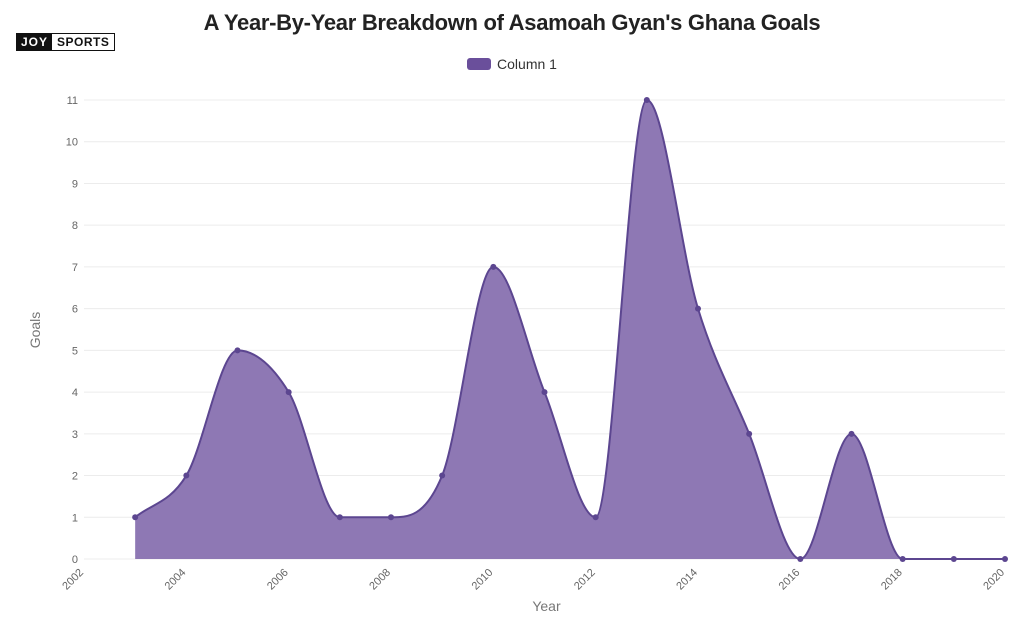 The width and height of the screenshot is (1024, 630). What do you see at coordinates (75, 435) in the screenshot?
I see `y-tick-label-3: 3` at bounding box center [75, 435].